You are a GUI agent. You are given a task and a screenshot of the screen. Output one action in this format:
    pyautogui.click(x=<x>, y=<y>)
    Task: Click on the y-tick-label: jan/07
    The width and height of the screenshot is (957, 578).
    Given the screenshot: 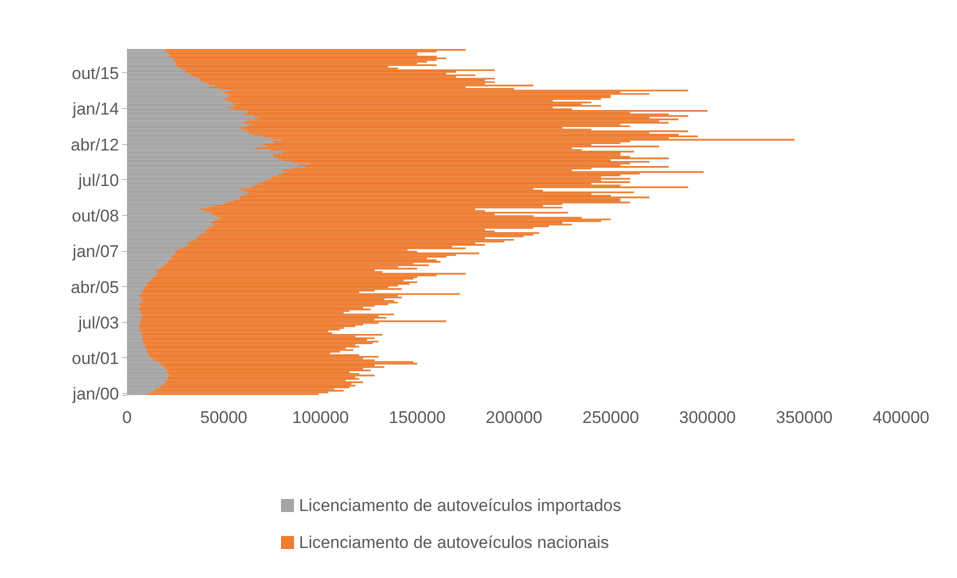 What is the action you would take?
    pyautogui.click(x=95, y=252)
    